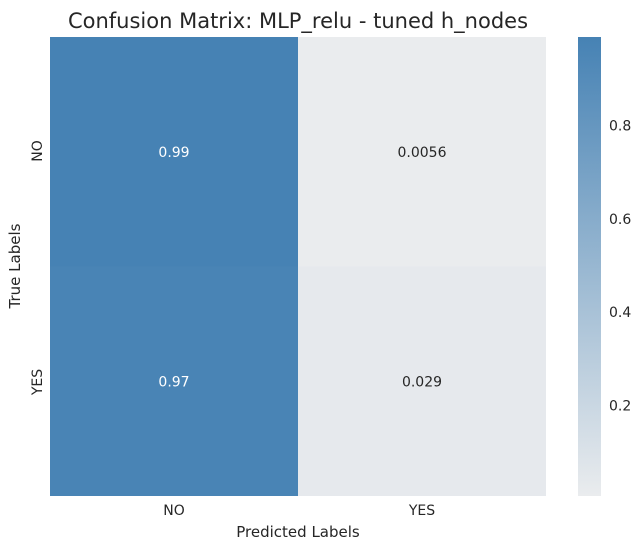  I want to click on y-axis-label: True Labels, so click(15, 266).